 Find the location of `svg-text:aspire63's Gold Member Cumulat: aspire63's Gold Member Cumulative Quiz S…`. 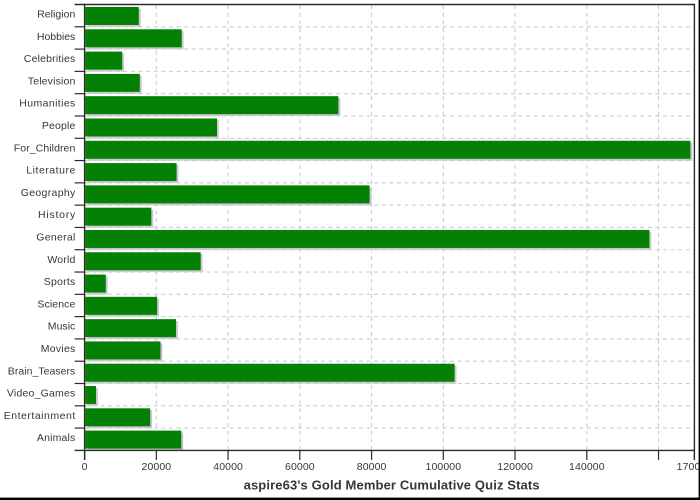

svg-text:aspire63's Gold Member Cumulat: aspire63's Gold Member Cumulative Quiz S… is located at coordinates (392, 484).